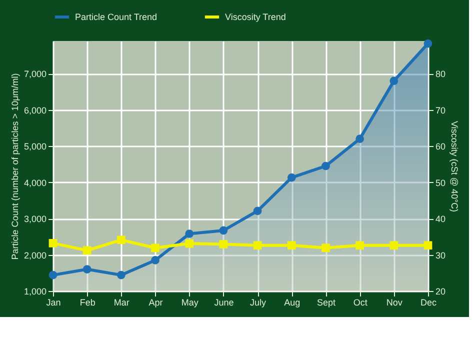  I want to click on y-tick-label: 1,000, so click(35, 291).